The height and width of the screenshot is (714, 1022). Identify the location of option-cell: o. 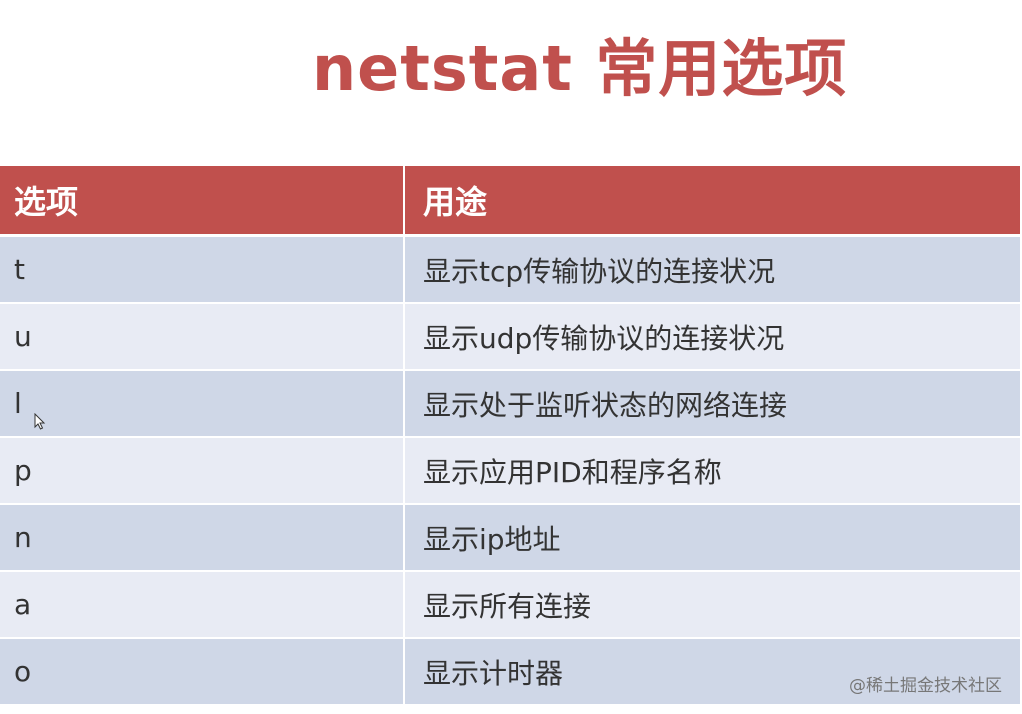
(202, 672).